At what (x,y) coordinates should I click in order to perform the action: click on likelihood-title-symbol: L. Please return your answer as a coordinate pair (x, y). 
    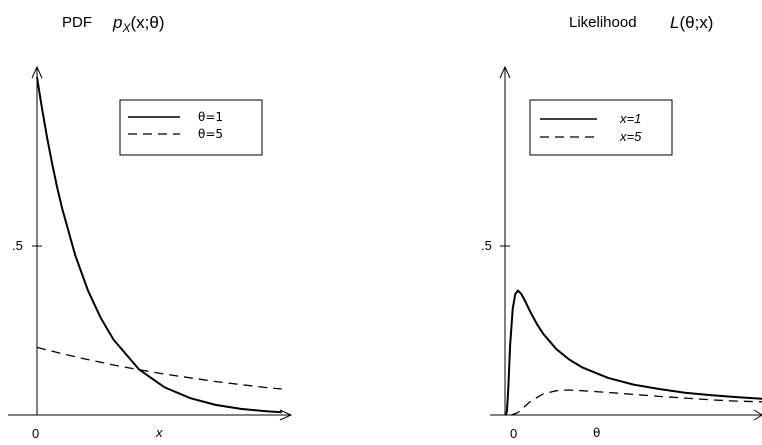
    Looking at the image, I should click on (674, 22).